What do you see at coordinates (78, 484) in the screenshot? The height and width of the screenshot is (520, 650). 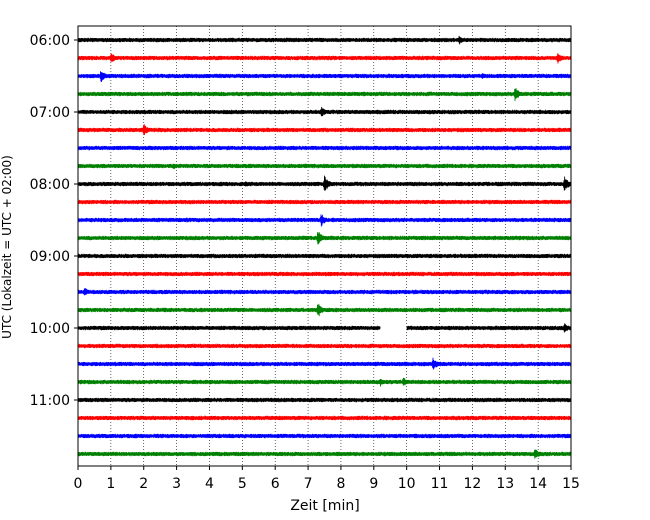 I see `x-tick-label: 0` at bounding box center [78, 484].